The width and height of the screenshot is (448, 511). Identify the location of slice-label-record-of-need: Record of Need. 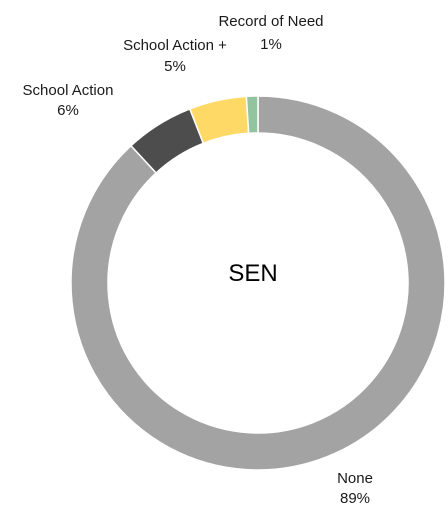
(270, 21).